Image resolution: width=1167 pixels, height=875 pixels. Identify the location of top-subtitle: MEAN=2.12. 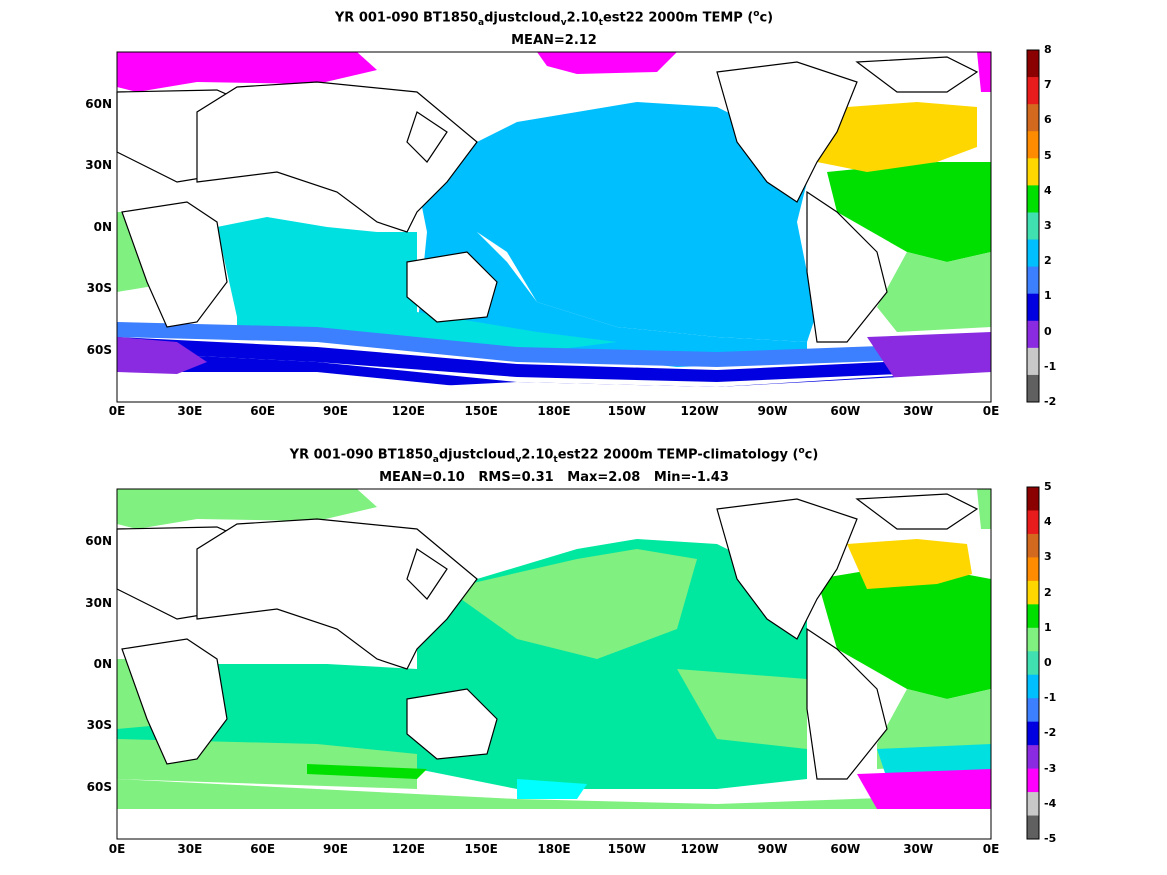
(554, 40).